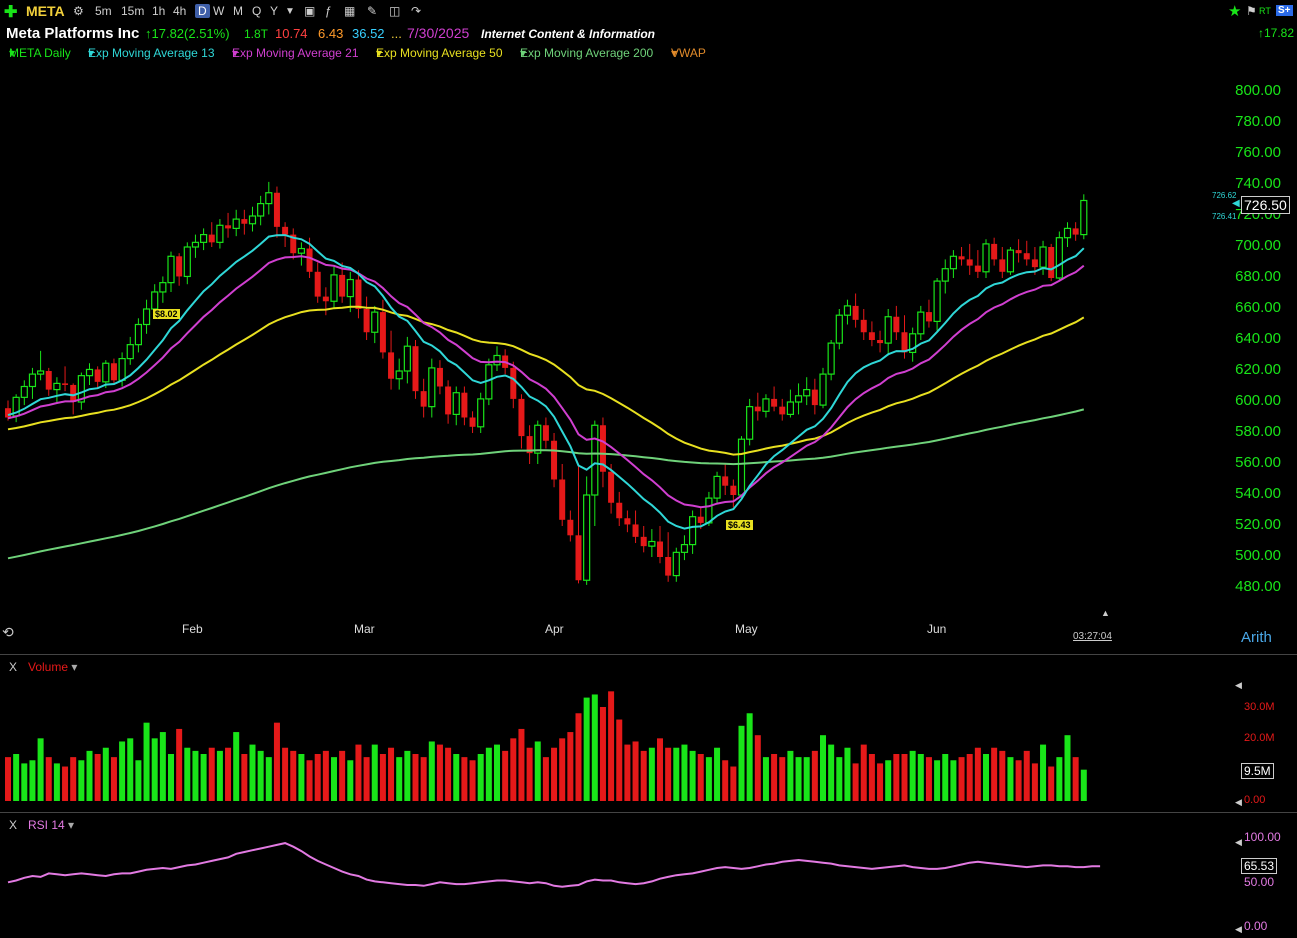  I want to click on volume-tick: 30.0M, so click(1259, 707).